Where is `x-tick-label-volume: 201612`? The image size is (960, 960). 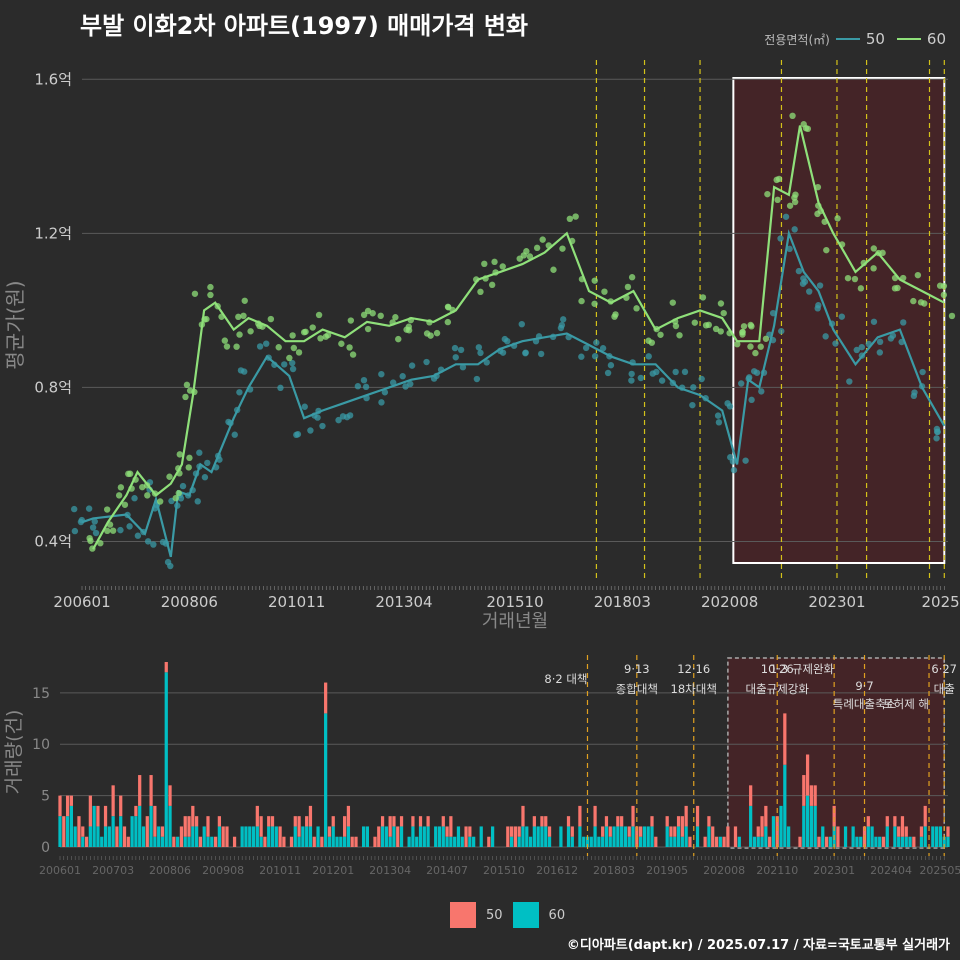 x-tick-label-volume: 201612 is located at coordinates (557, 870).